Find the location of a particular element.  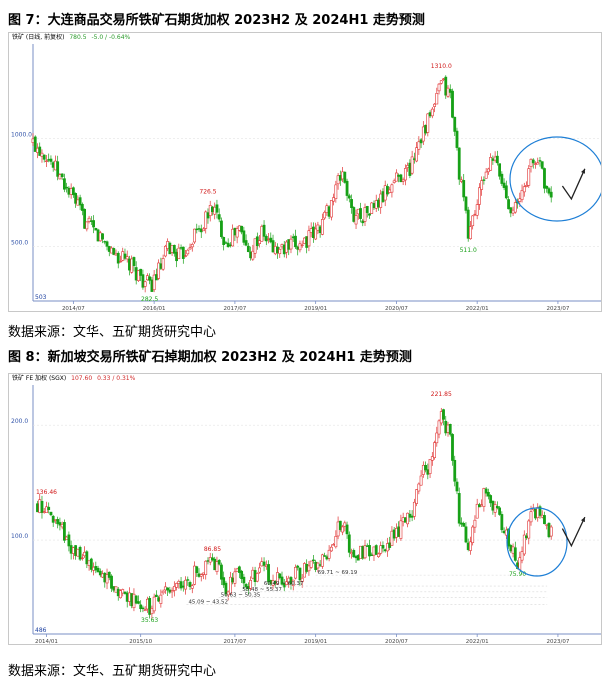

x-tick-label: 2023/07 is located at coordinates (557, 309).